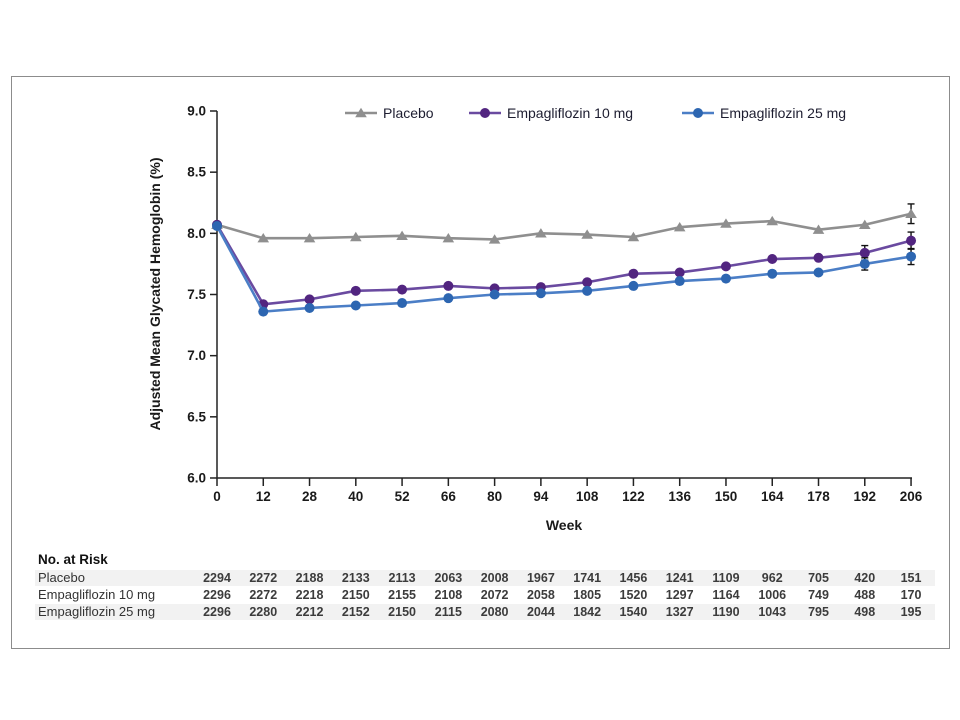  I want to click on triangle-marker-icon, so click(361, 112).